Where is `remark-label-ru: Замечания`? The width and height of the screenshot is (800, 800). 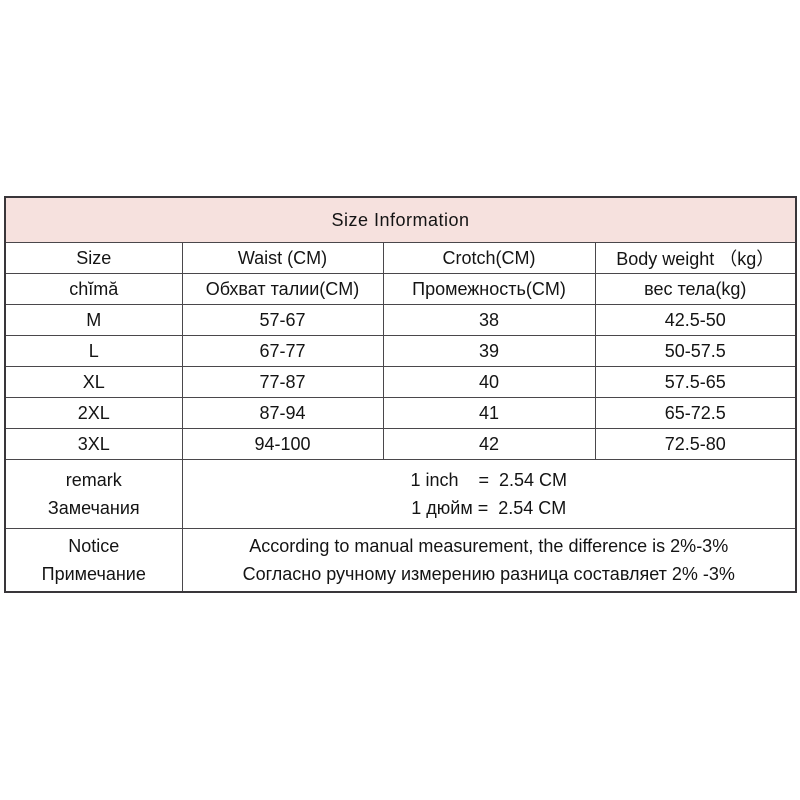 remark-label-ru: Замечания is located at coordinates (93, 508).